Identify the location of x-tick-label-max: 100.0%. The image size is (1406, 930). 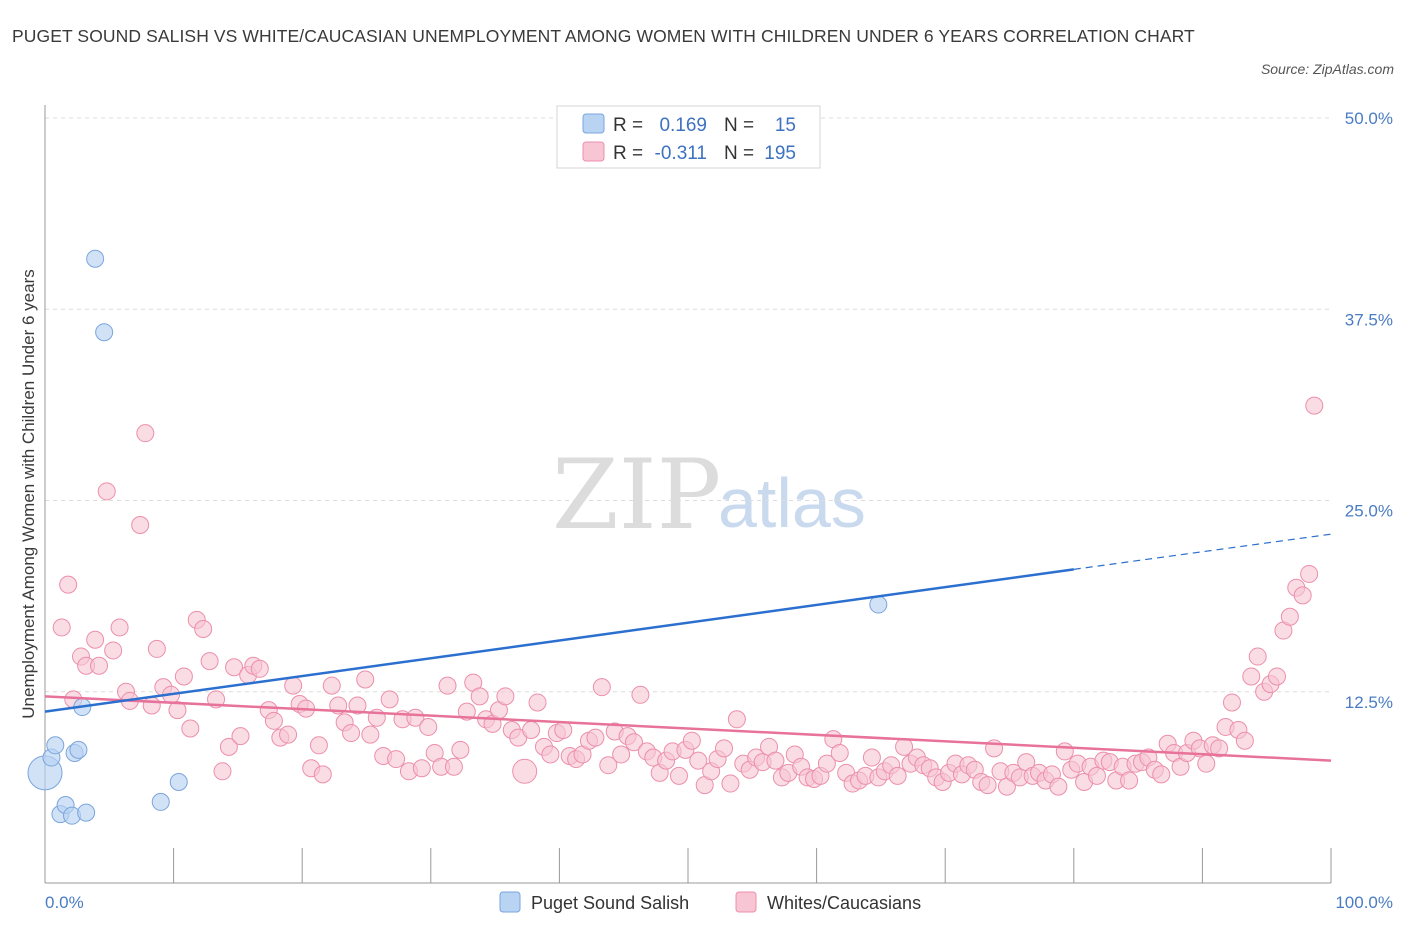
(1364, 902).